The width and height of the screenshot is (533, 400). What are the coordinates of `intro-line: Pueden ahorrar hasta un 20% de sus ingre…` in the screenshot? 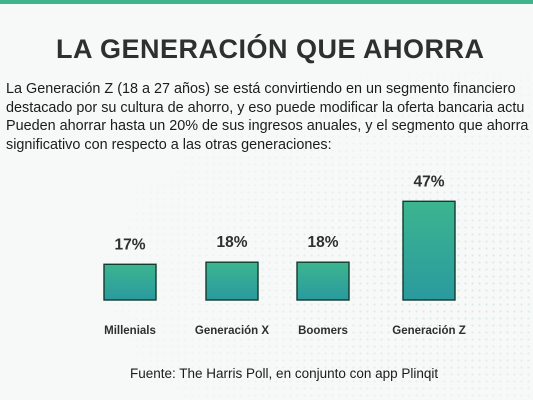 It's located at (267, 126).